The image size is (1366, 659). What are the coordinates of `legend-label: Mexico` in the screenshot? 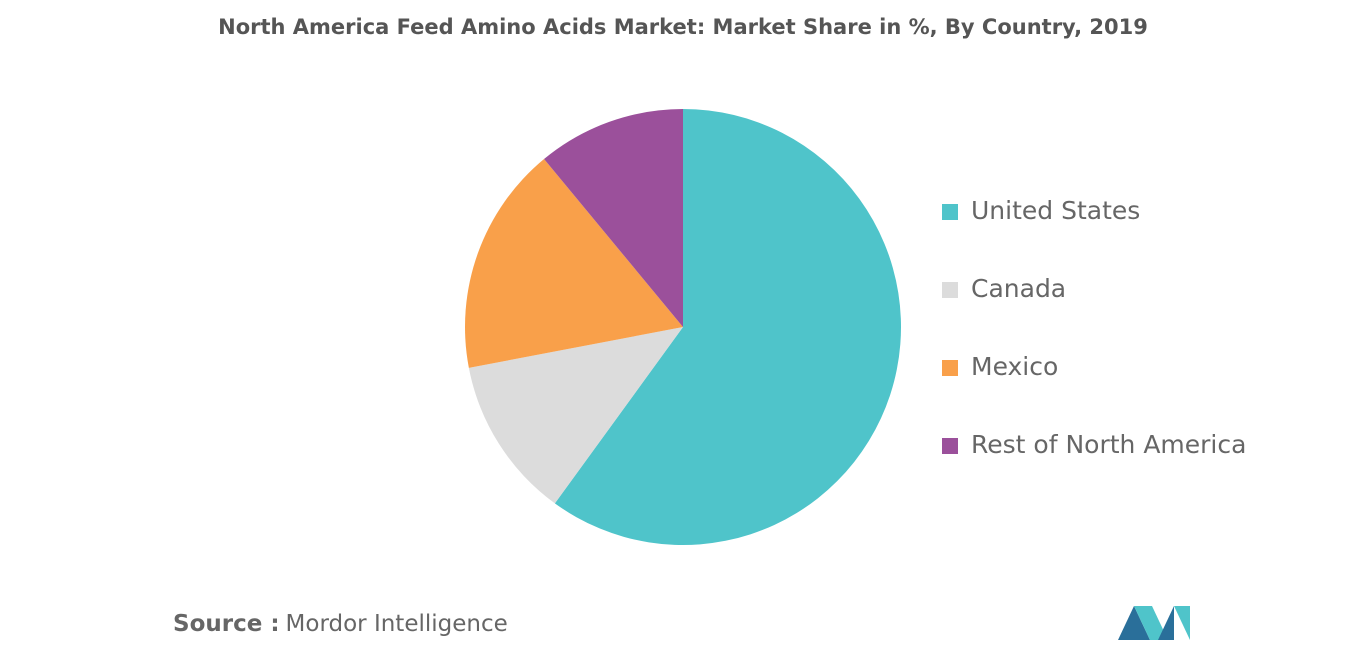 It's located at (1014, 366).